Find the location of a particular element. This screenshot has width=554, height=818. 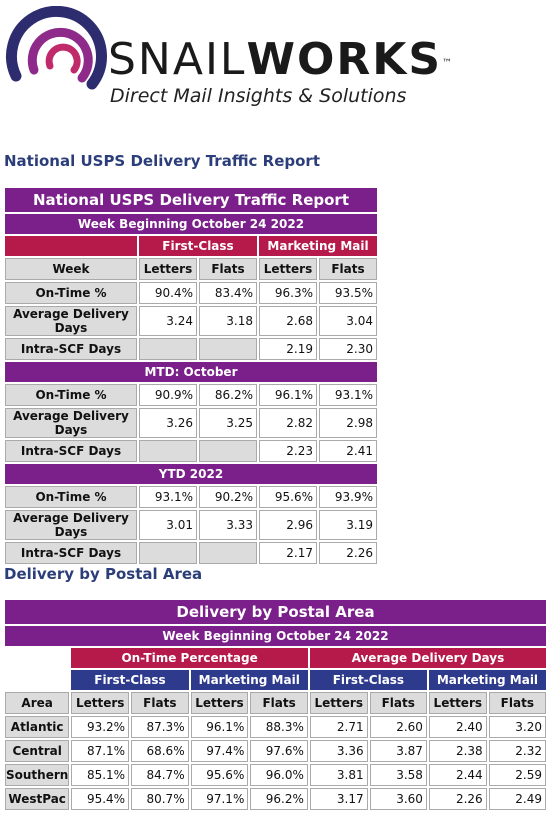

value-cell: 2.23 is located at coordinates (288, 451).